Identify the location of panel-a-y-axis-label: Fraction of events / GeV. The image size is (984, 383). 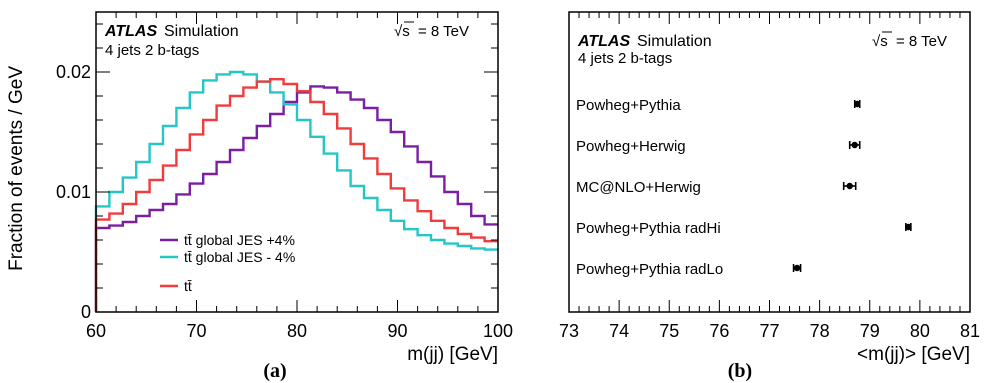
(16, 168).